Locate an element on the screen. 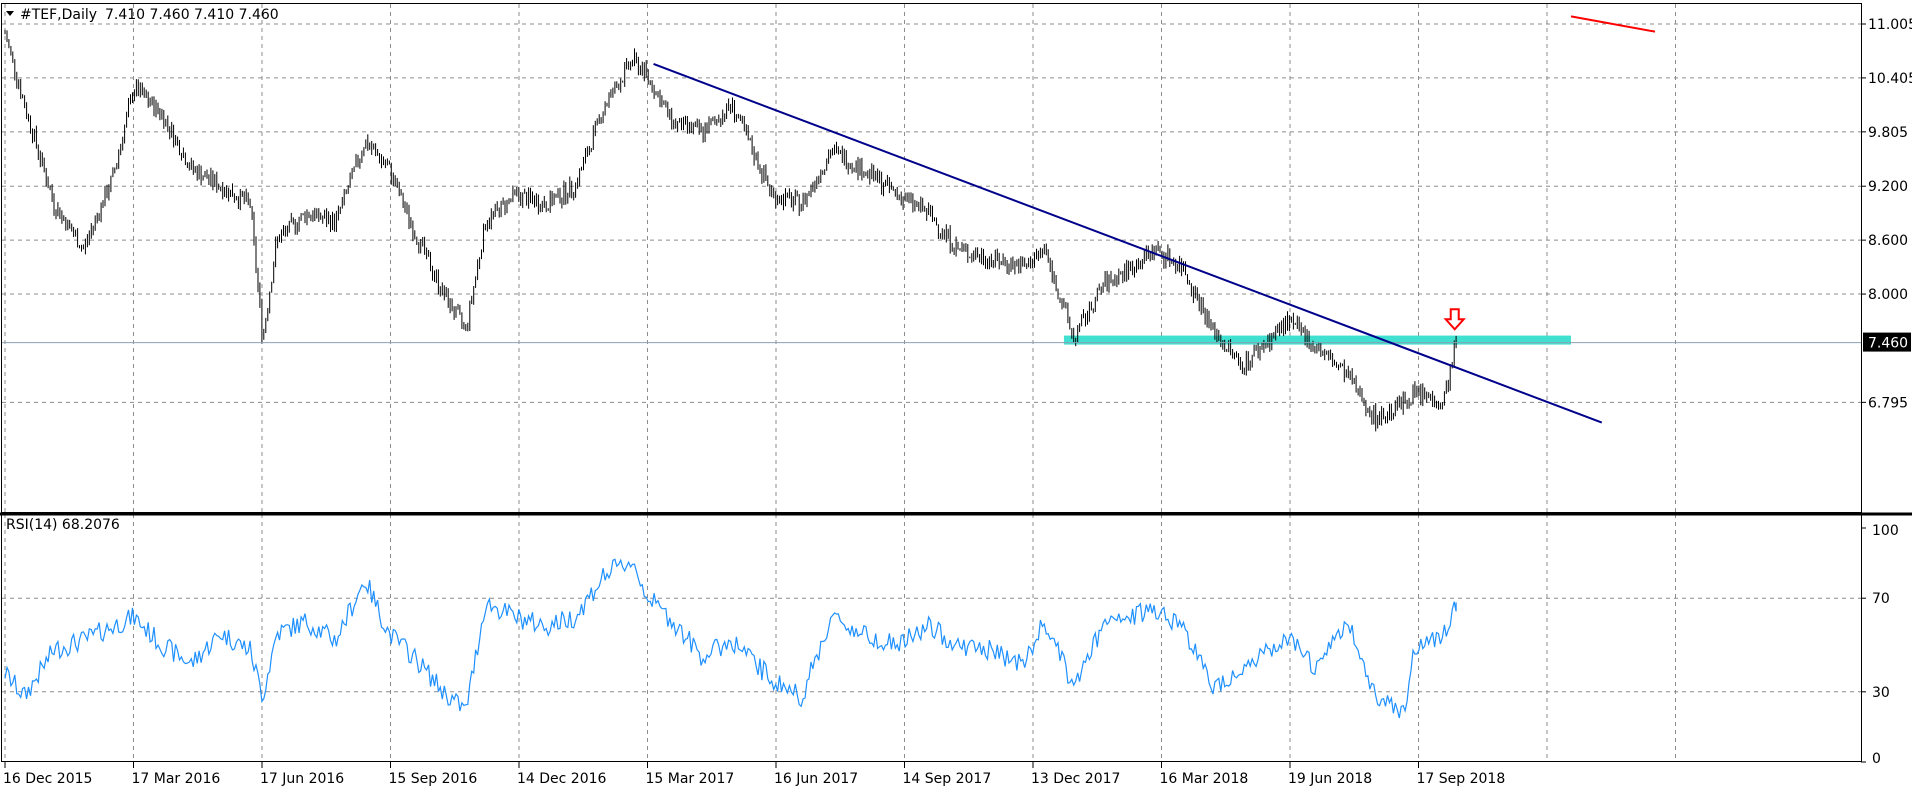  rsi-tick-label: 100 is located at coordinates (1885, 531).